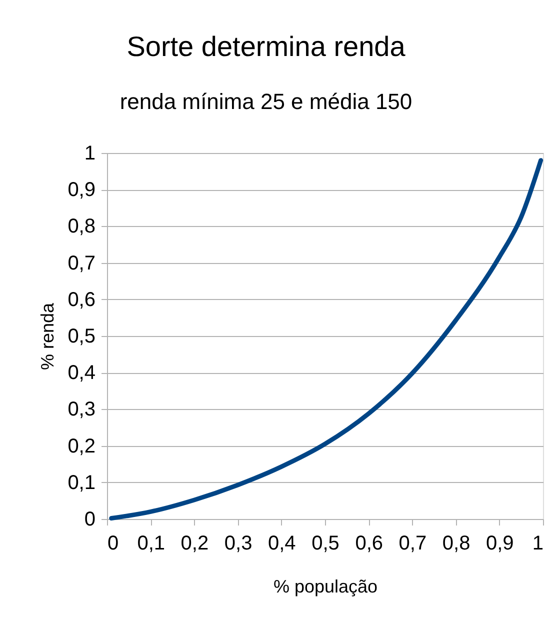 This screenshot has height=618, width=553. Describe the element at coordinates (151, 543) in the screenshot. I see `x-tick-label: 0,1` at that location.